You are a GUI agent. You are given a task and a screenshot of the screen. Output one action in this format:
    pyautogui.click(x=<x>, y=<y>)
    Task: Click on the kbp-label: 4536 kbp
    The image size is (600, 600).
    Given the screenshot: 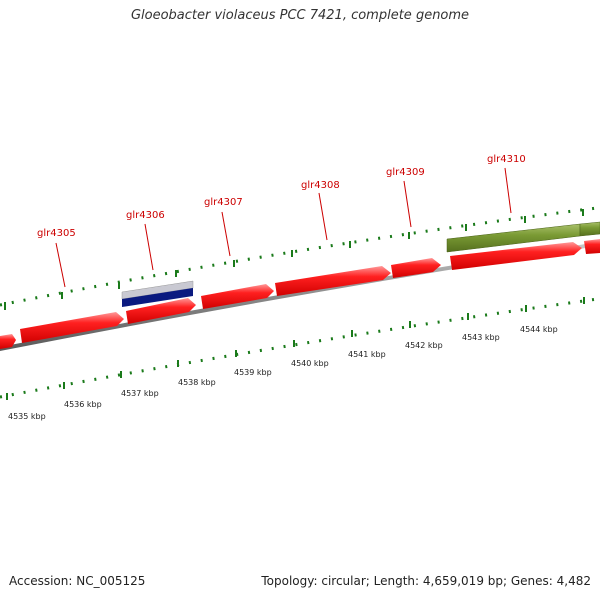 What is the action you would take?
    pyautogui.click(x=83, y=404)
    